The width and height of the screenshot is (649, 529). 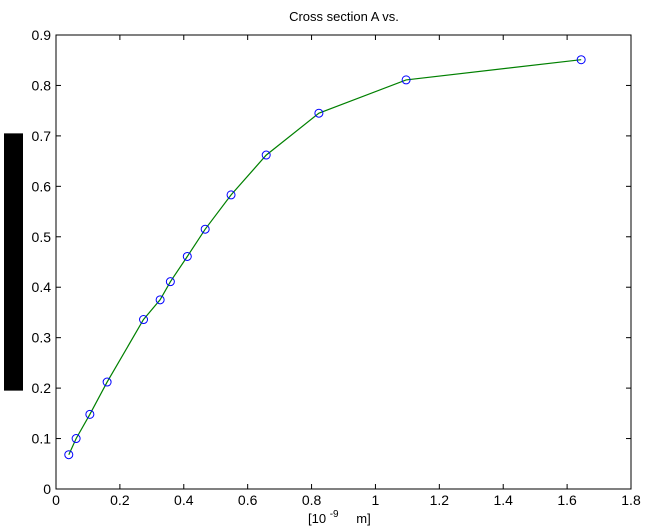 What do you see at coordinates (184, 500) in the screenshot?
I see `x-tick-label: 0.4` at bounding box center [184, 500].